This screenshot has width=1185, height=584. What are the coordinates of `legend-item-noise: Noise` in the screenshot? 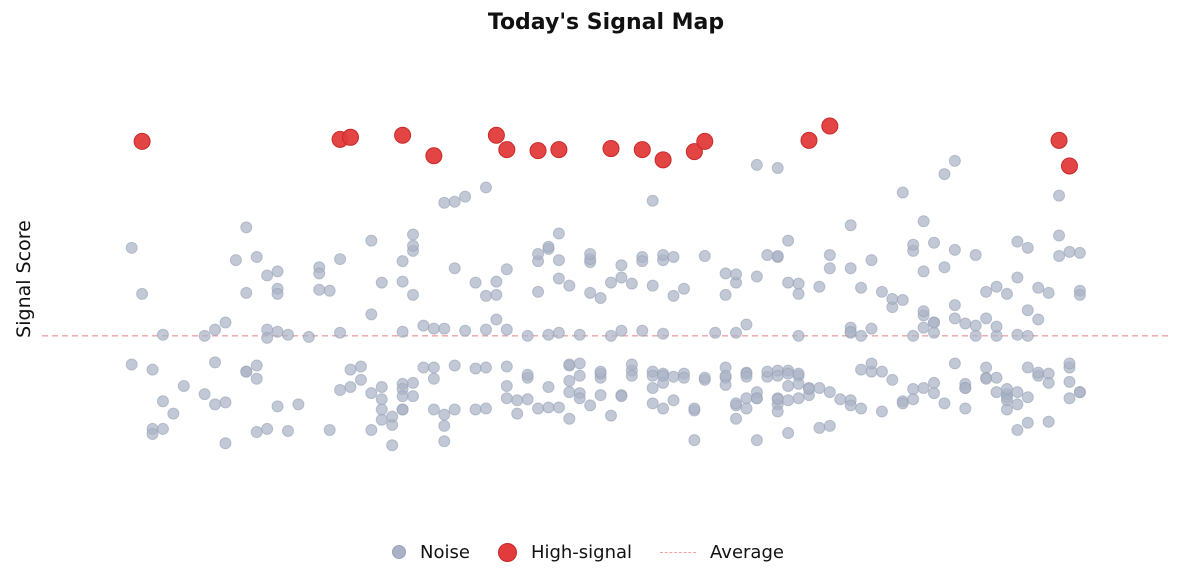 It's located at (431, 552).